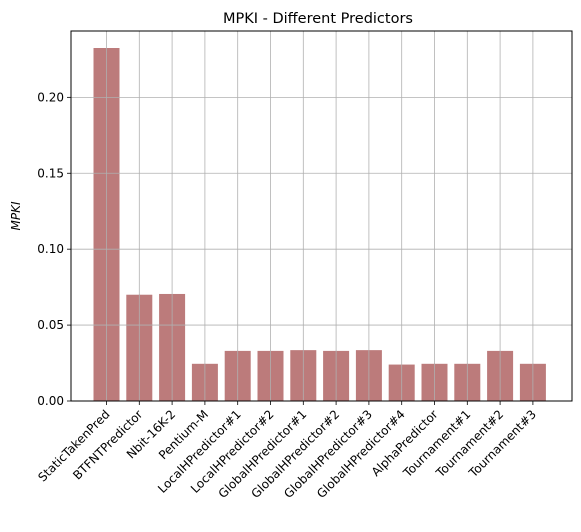 The image size is (581, 532). I want to click on y-tick-label: 0.05, so click(50, 325).